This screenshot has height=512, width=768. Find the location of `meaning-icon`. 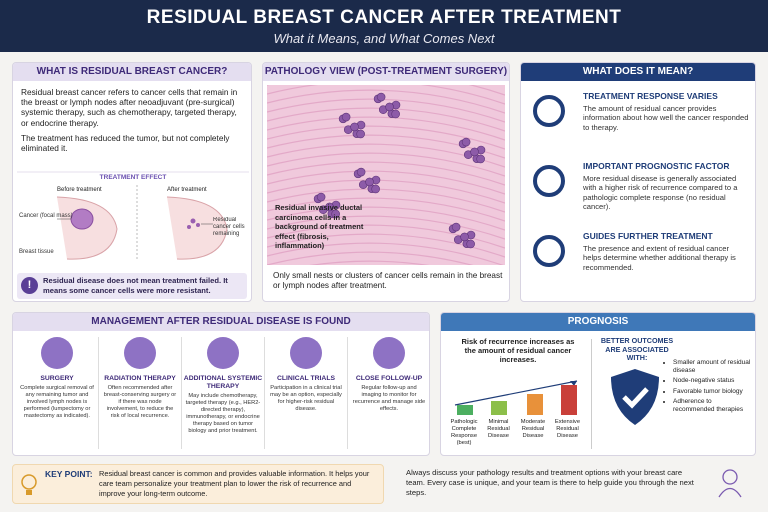

meaning-icon is located at coordinates (549, 181).